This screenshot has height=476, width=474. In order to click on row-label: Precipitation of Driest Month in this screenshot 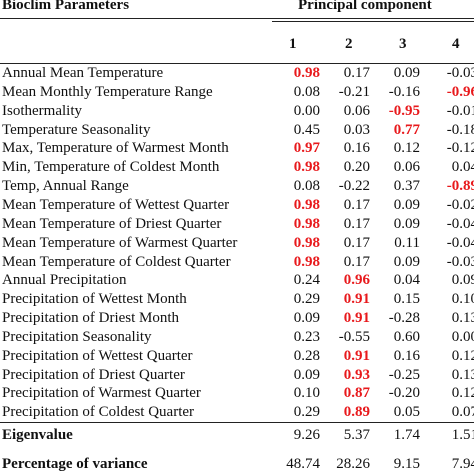, I will do `click(91, 318)`.